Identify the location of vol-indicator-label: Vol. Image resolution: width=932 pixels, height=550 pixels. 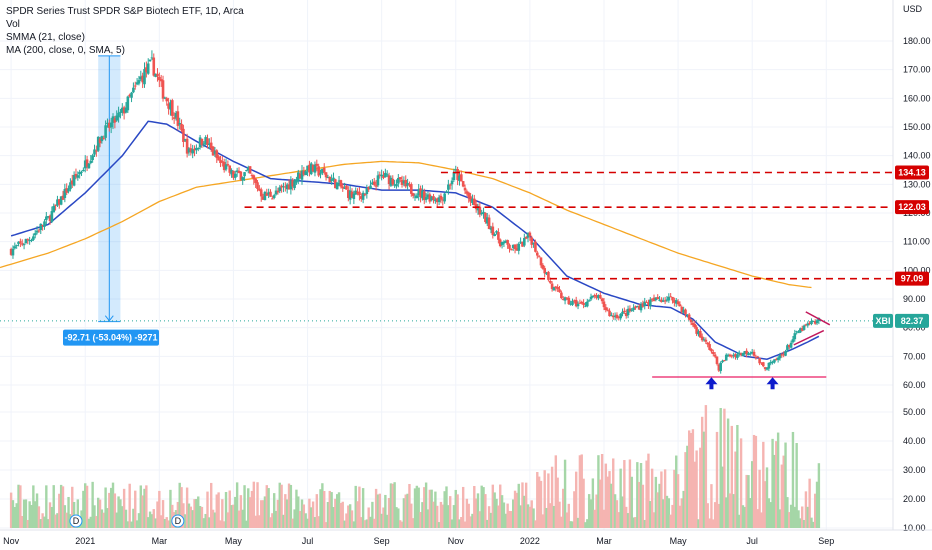
(13, 24).